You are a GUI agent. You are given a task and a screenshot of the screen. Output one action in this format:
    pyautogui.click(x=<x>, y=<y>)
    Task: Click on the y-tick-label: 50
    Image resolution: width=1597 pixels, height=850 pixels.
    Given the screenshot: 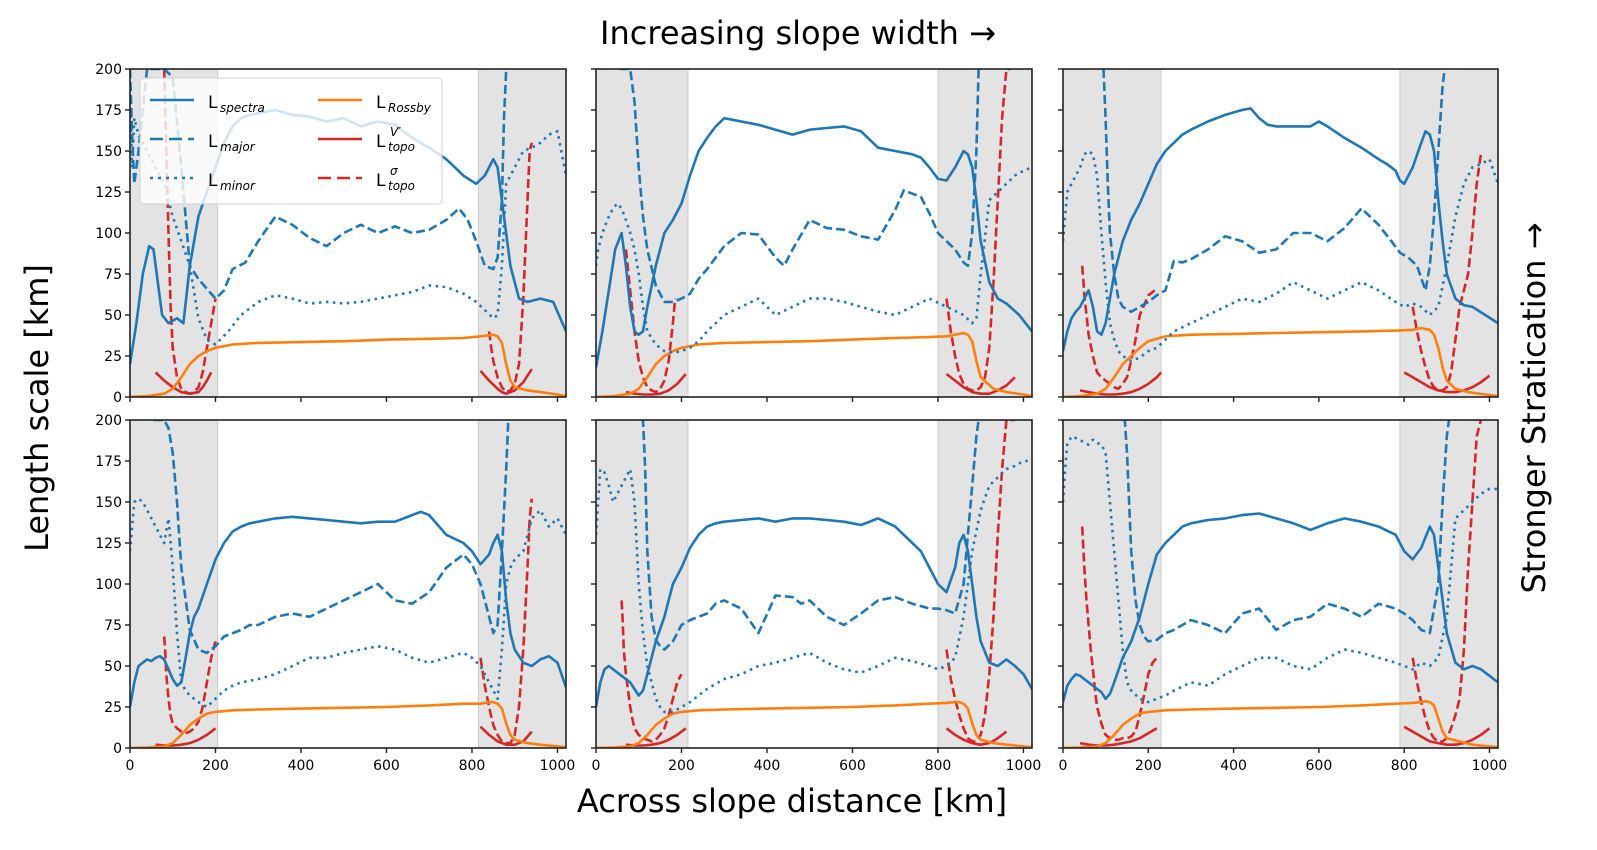 What is the action you would take?
    pyautogui.click(x=113, y=316)
    